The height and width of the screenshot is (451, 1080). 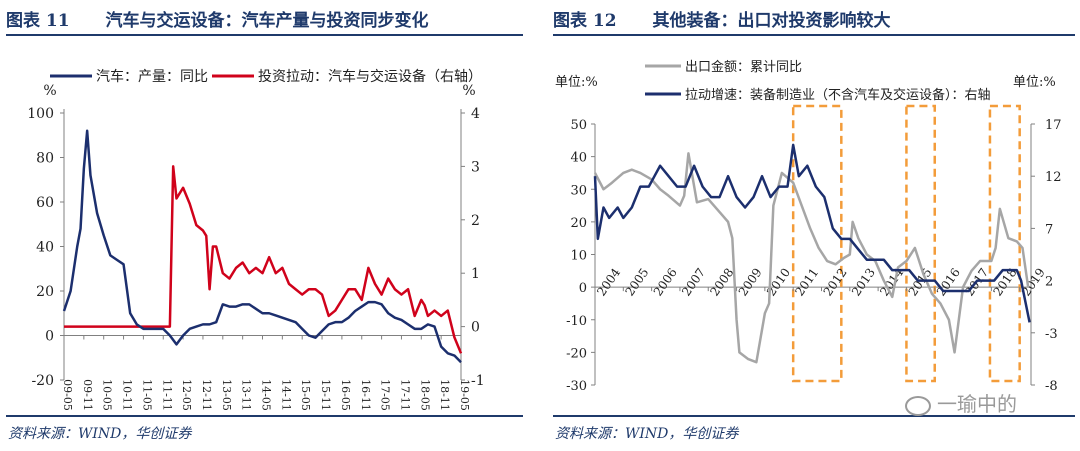 I want to click on x-tick-label: 13-05, so click(x=226, y=395).